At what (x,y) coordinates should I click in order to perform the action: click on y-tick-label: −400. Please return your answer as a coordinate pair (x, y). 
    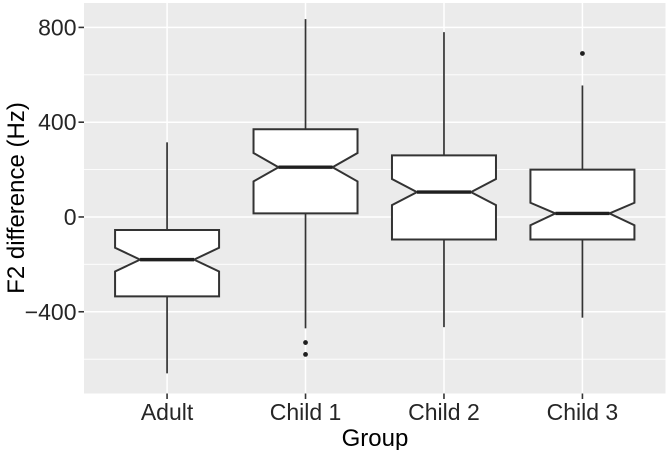
    Looking at the image, I should click on (51, 312).